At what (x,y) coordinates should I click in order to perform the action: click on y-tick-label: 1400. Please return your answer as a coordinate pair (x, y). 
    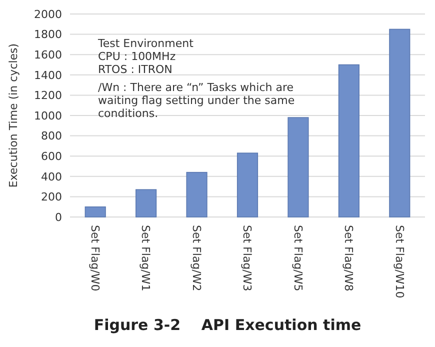
    Looking at the image, I should click on (48, 75).